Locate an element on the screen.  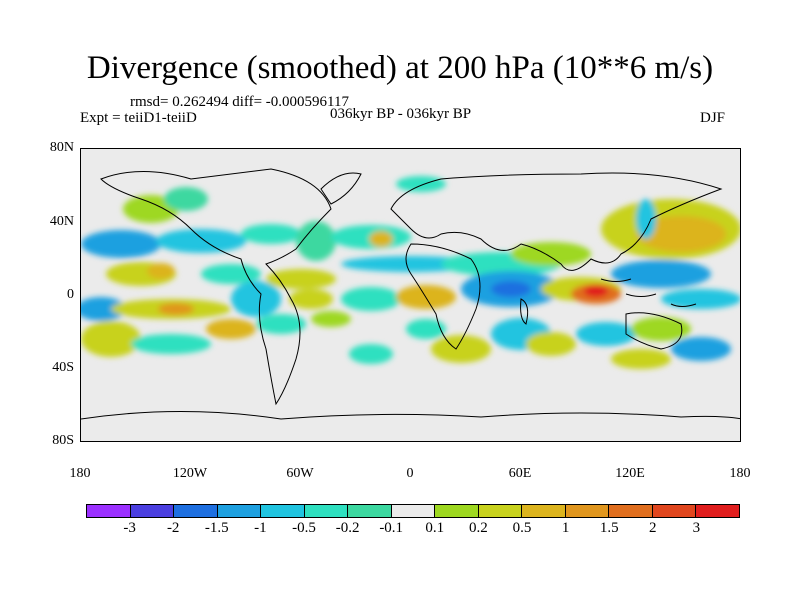
colorbar-label: 0.2 is located at coordinates (478, 528).